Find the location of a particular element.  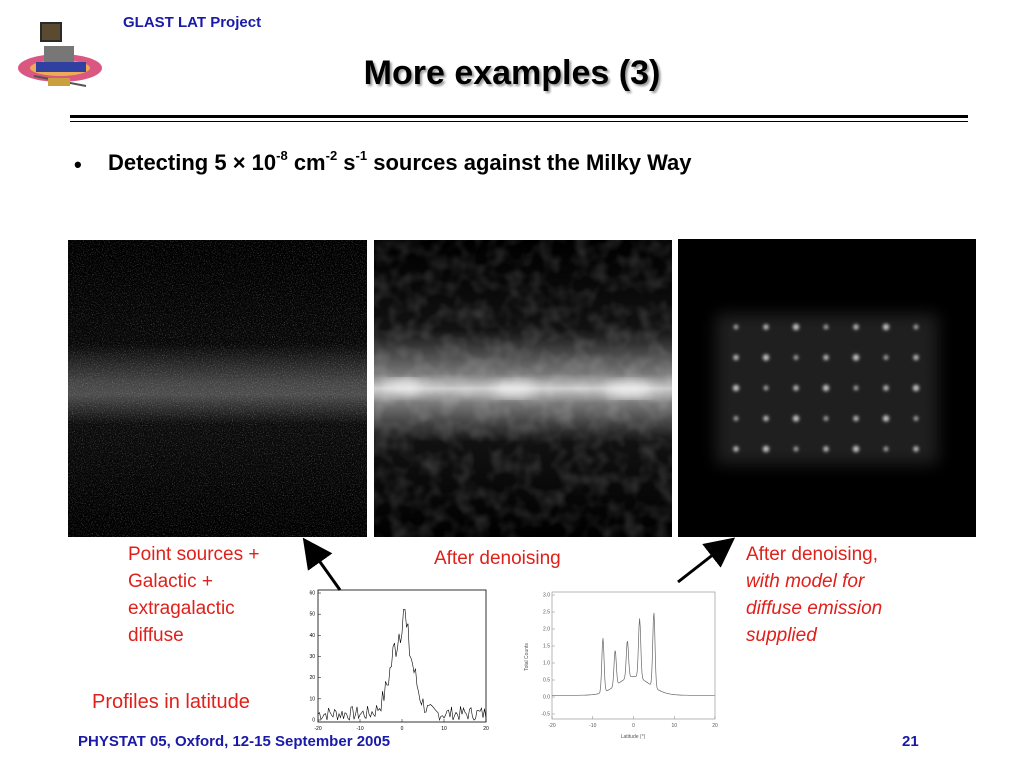

plot-xlabel: Latitude (°) is located at coordinates (633, 737).